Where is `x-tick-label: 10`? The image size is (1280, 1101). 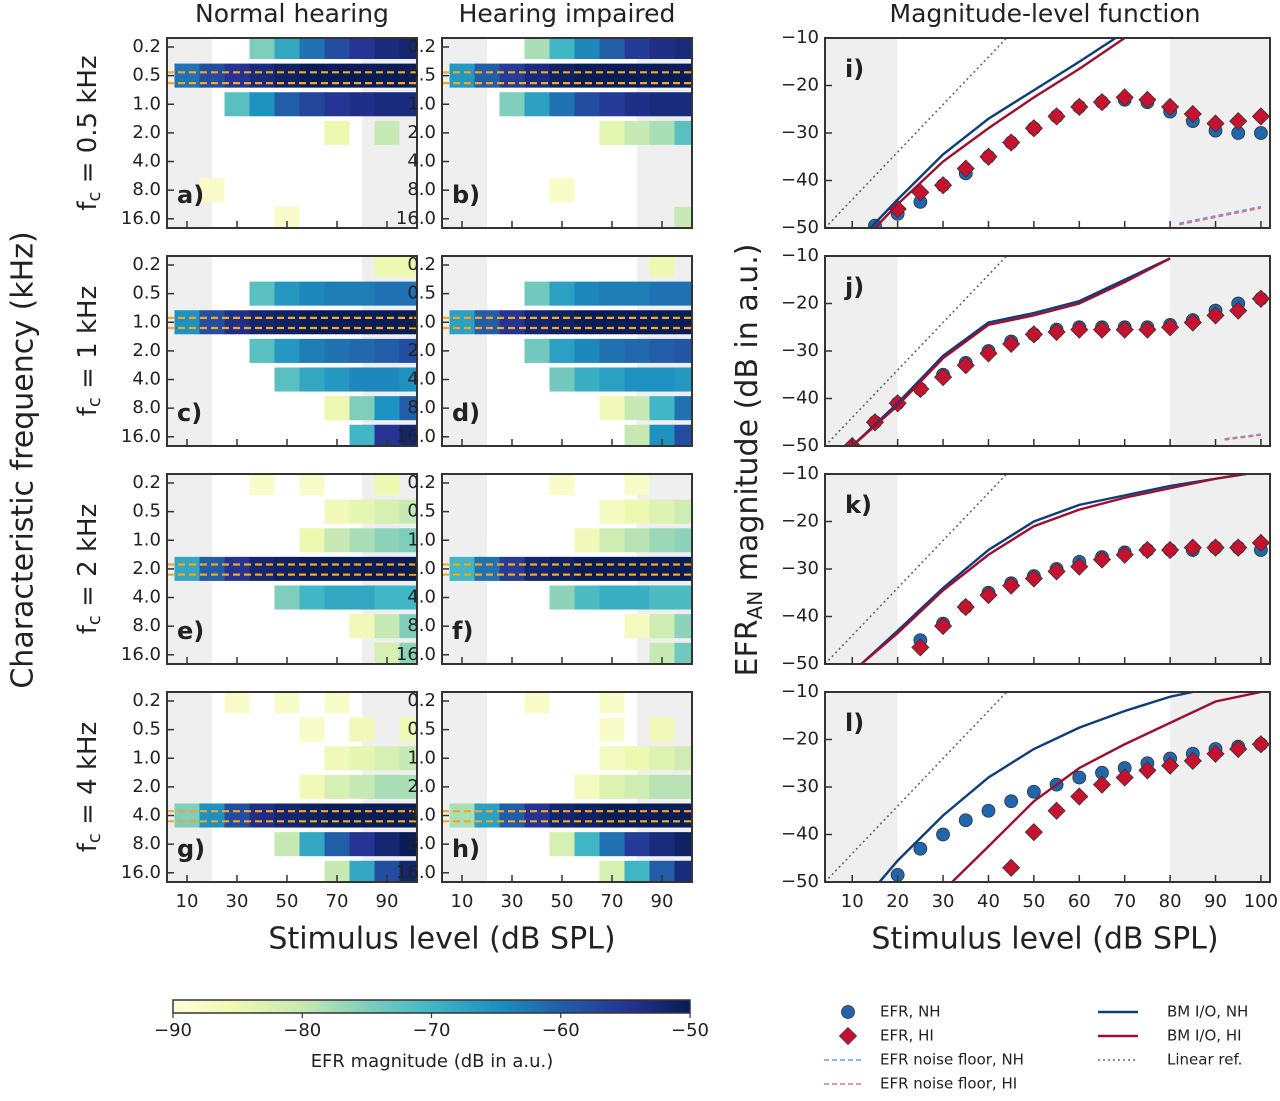
x-tick-label: 10 is located at coordinates (187, 901).